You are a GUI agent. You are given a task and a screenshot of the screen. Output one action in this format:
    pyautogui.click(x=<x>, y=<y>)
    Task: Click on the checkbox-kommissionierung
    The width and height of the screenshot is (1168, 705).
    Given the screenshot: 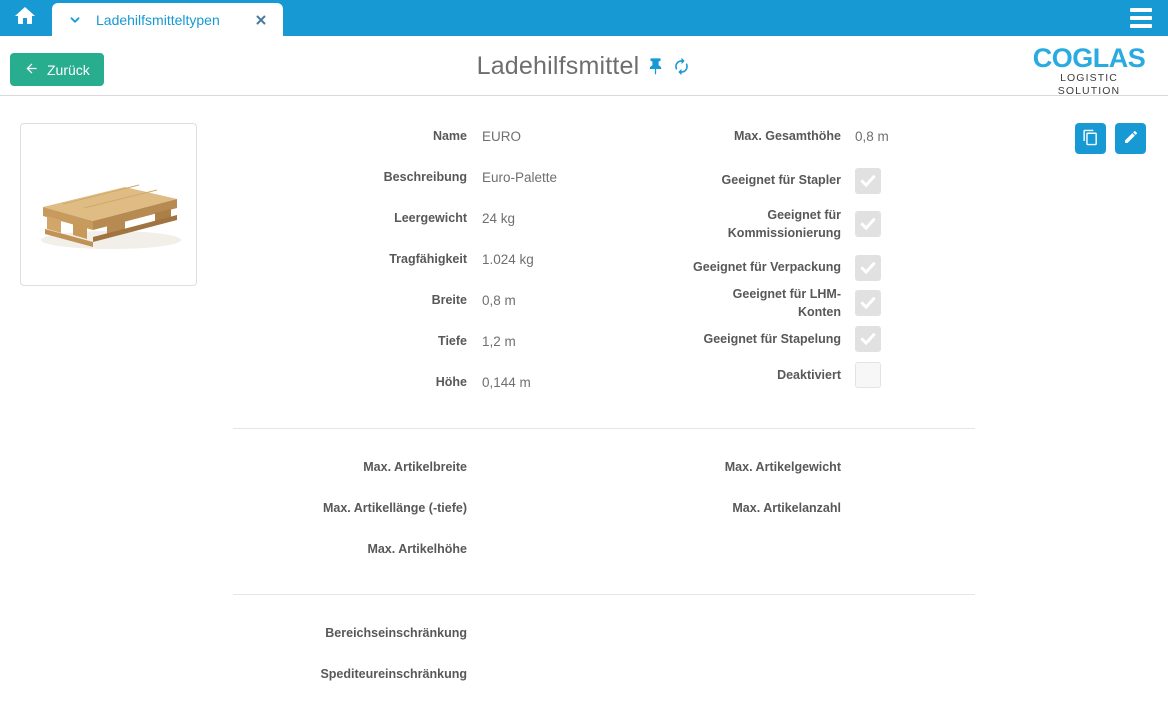 What is the action you would take?
    pyautogui.click(x=868, y=224)
    